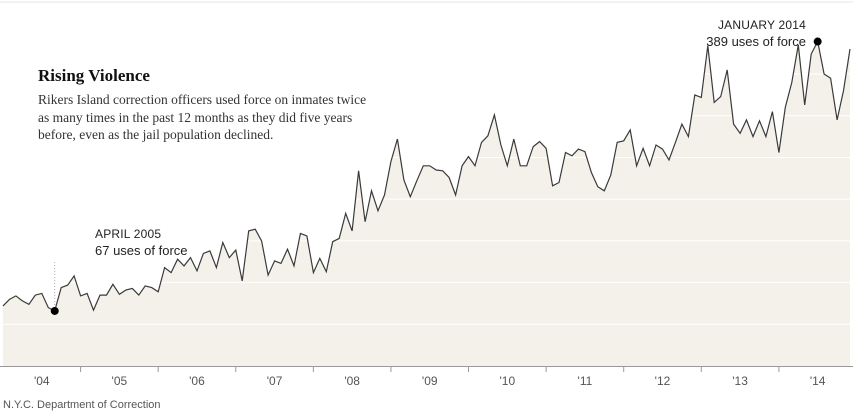 The height and width of the screenshot is (420, 853). Describe the element at coordinates (141, 250) in the screenshot. I see `annotation-low-value: 67 uses of force` at that location.